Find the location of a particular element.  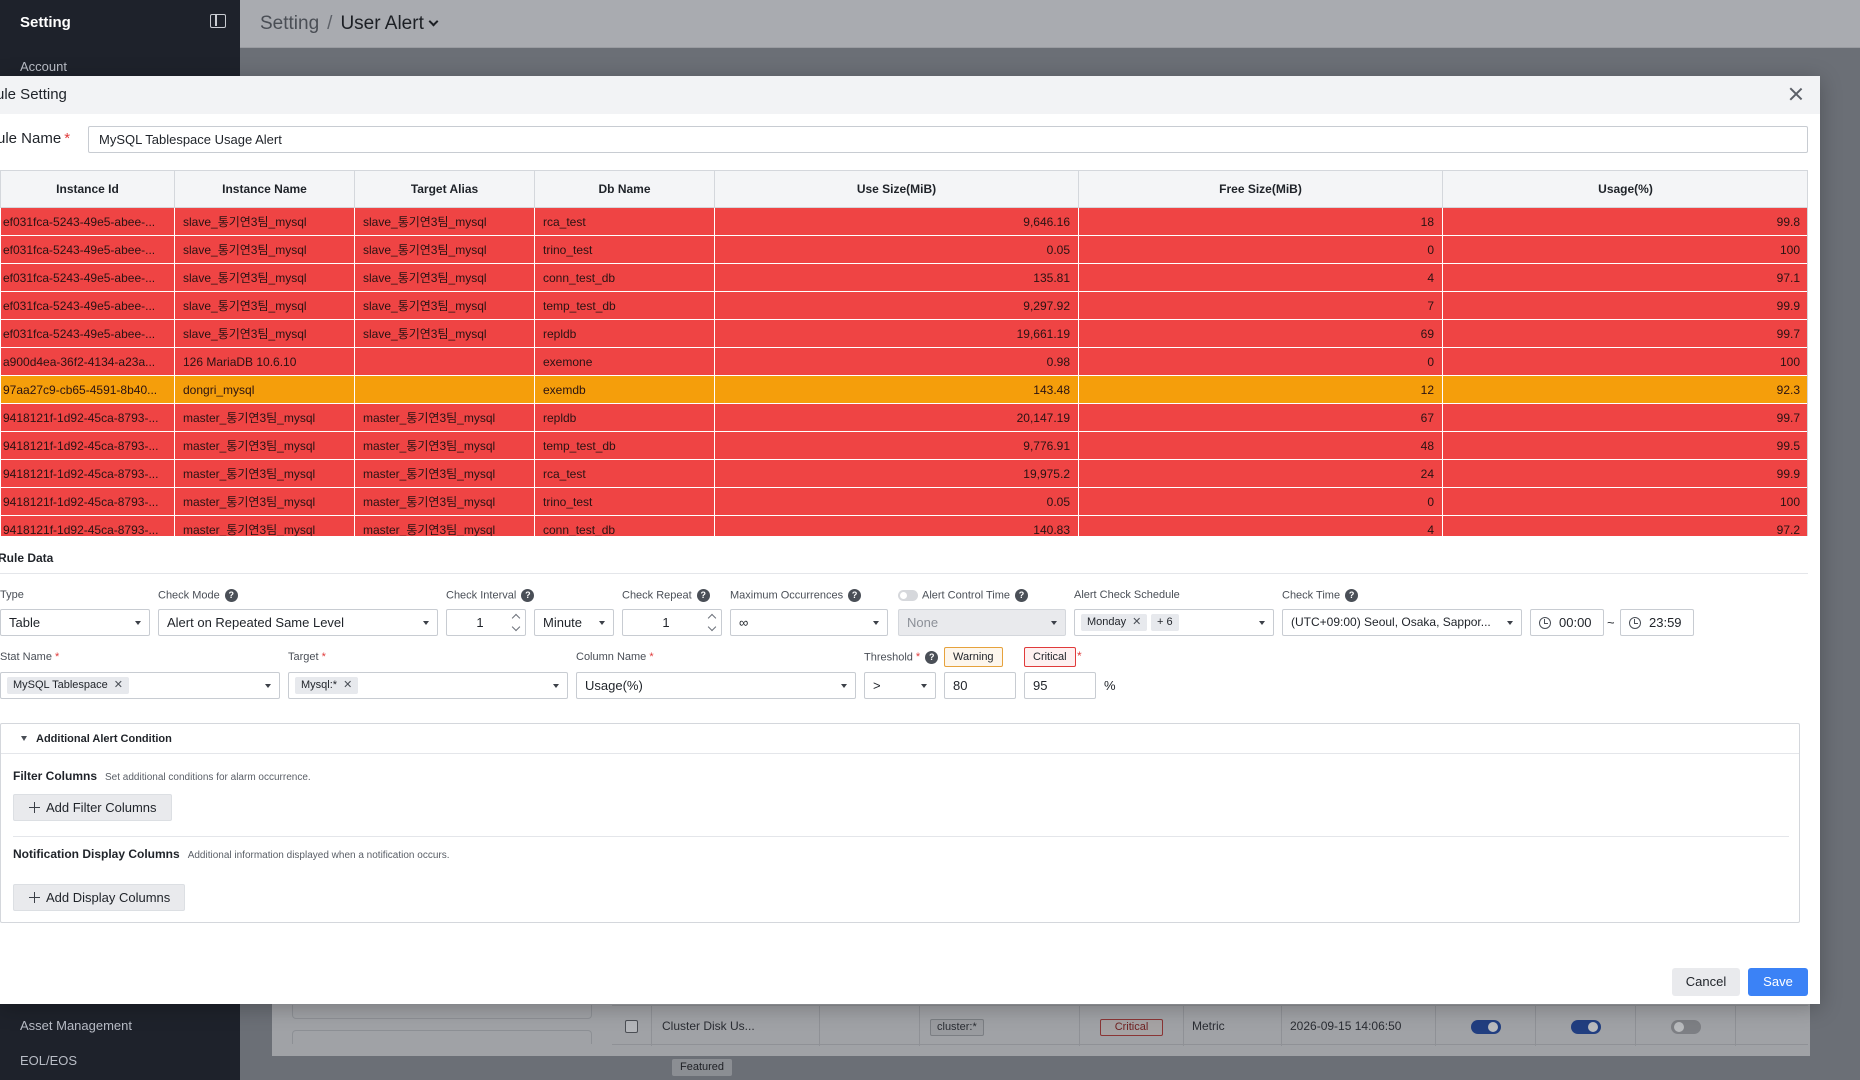

operator-select: > is located at coordinates (900, 685).